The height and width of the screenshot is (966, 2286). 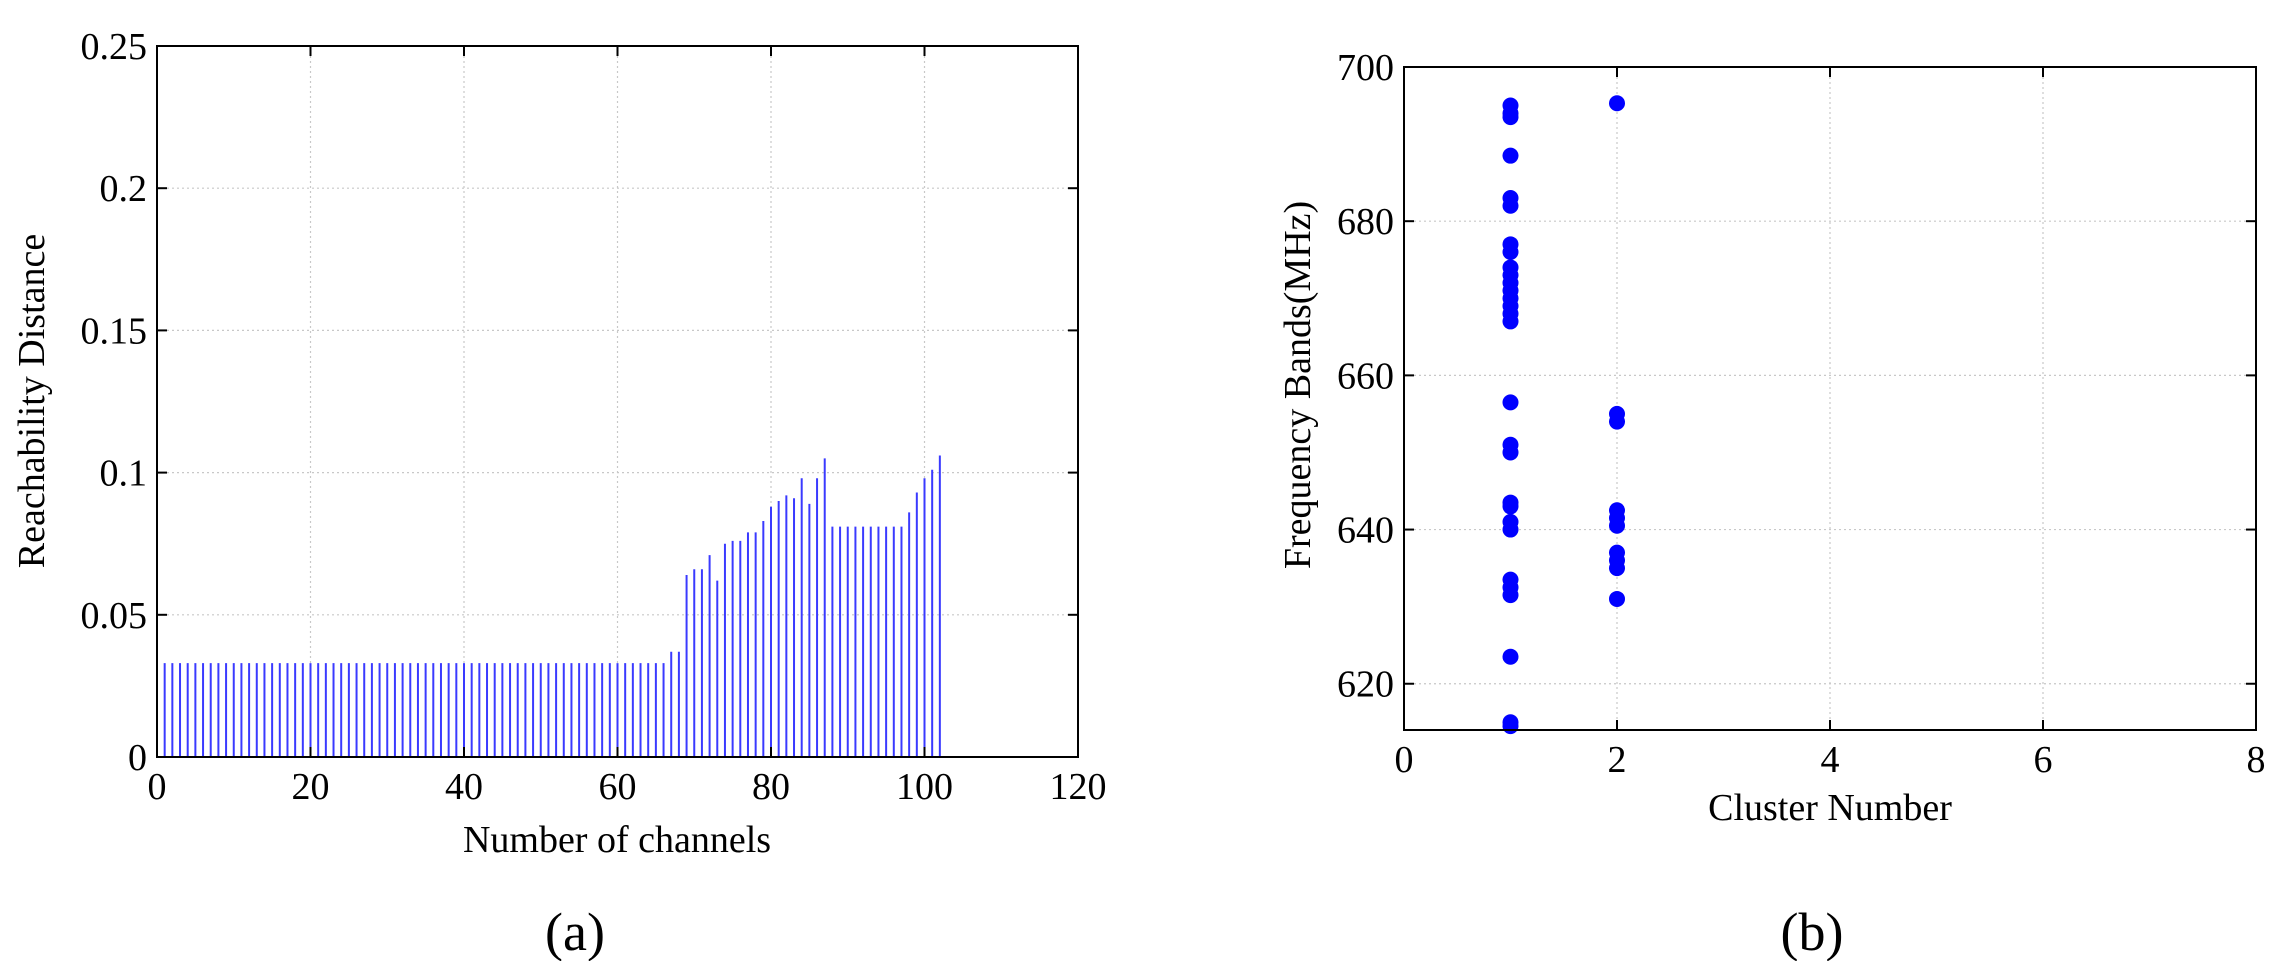 I want to click on panel-a-x-tick-label: 40, so click(x=464, y=787).